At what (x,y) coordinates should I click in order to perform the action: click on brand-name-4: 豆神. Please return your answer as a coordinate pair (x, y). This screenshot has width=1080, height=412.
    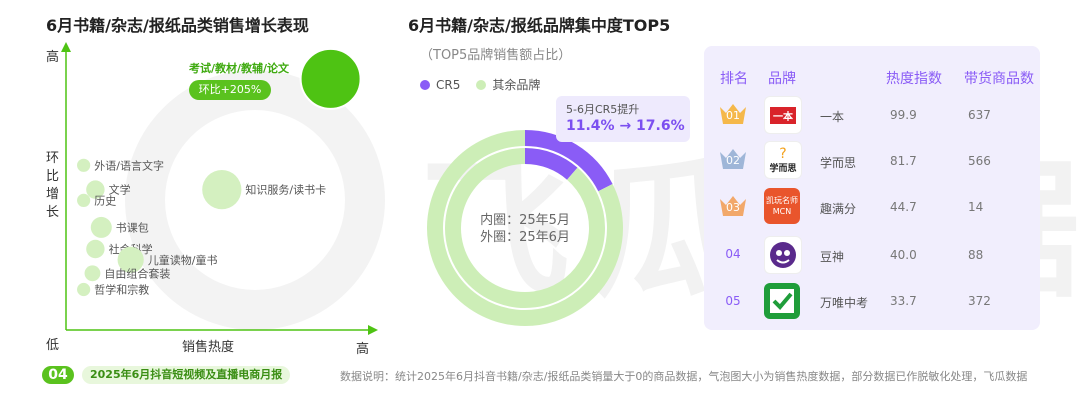
    Looking at the image, I should click on (832, 257).